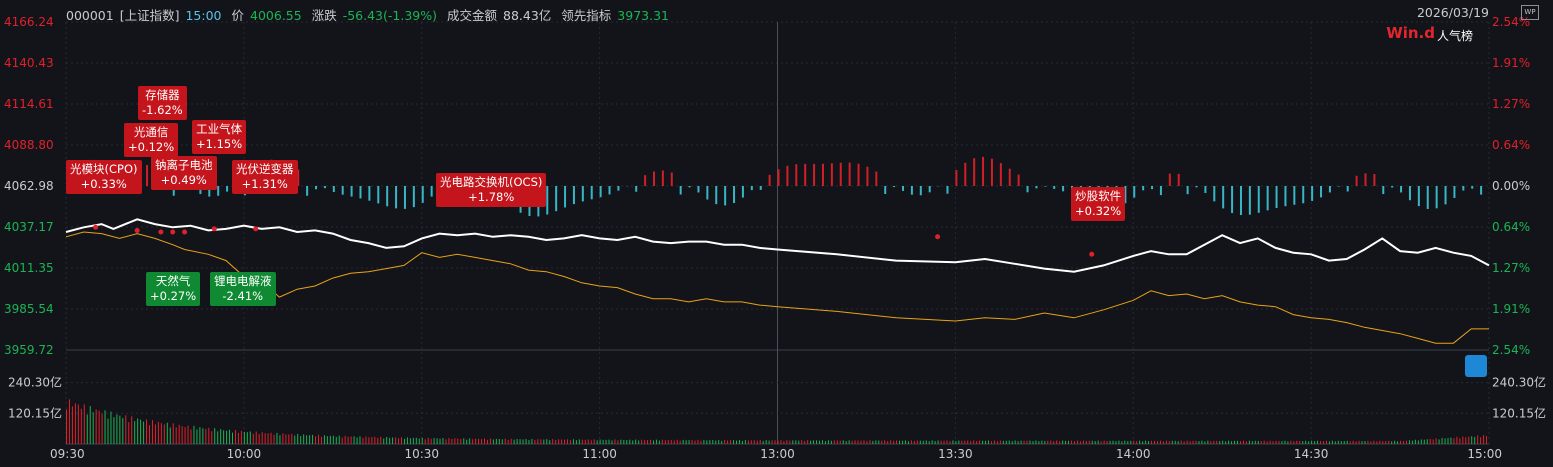 The height and width of the screenshot is (467, 1553). Describe the element at coordinates (173, 289) in the screenshot. I see `hot-tag: 天然气 +0.27%` at that location.